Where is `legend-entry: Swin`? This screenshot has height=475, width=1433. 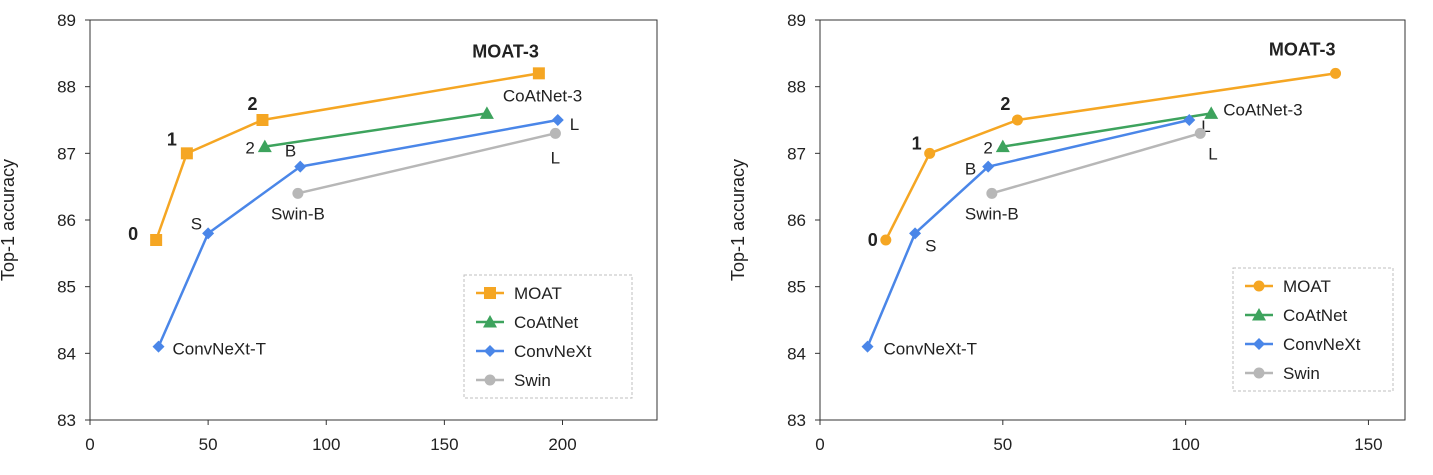
legend-entry: Swin is located at coordinates (532, 380).